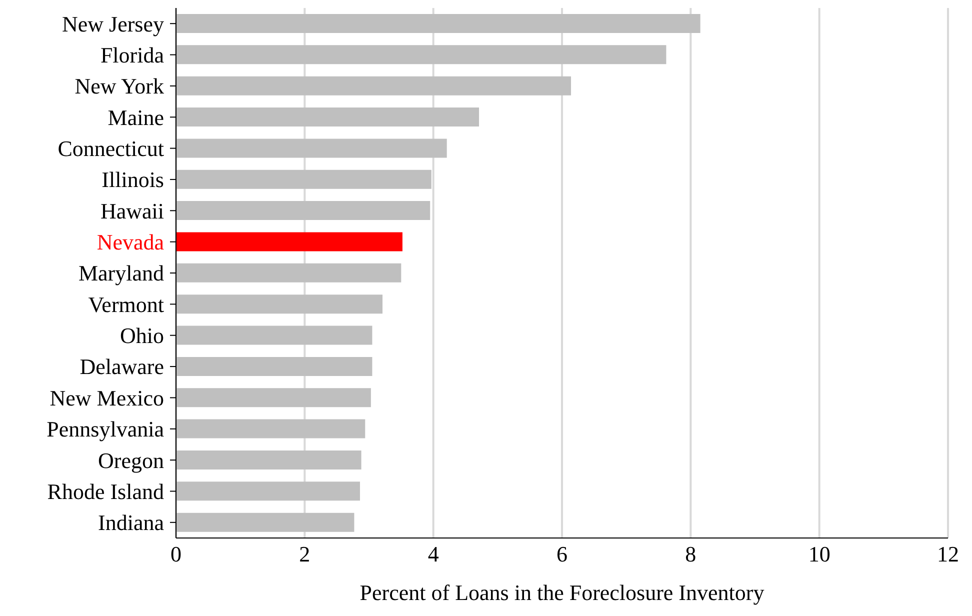 This screenshot has width=972, height=616. Describe the element at coordinates (562, 592) in the screenshot. I see `x-axis-title: Percent of Loans in the Foreclosure Inventory` at that location.